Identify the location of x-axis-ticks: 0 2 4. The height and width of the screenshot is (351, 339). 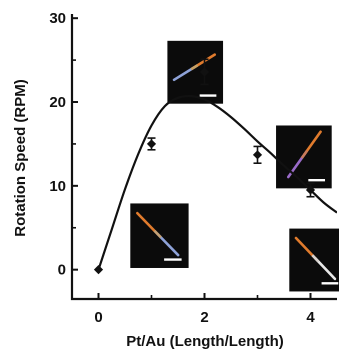
(204, 309).